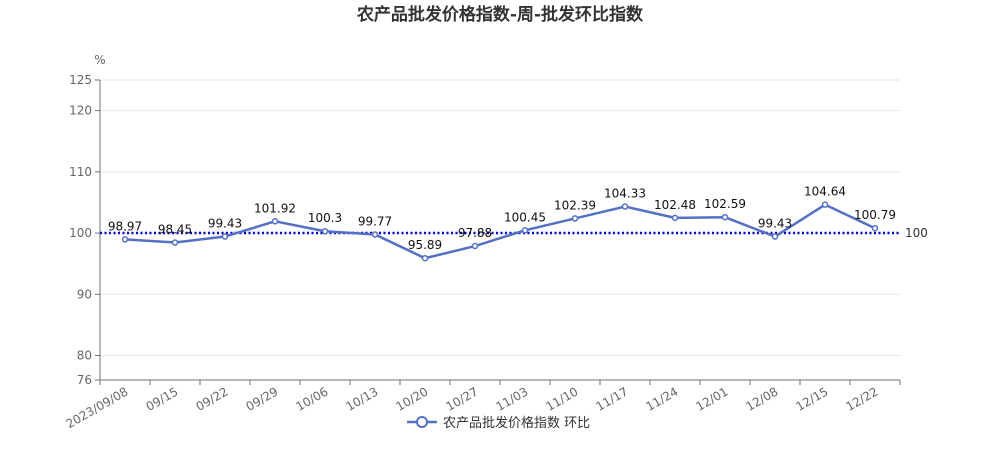 This screenshot has width=1000, height=454. I want to click on series-group, so click(500, 231).